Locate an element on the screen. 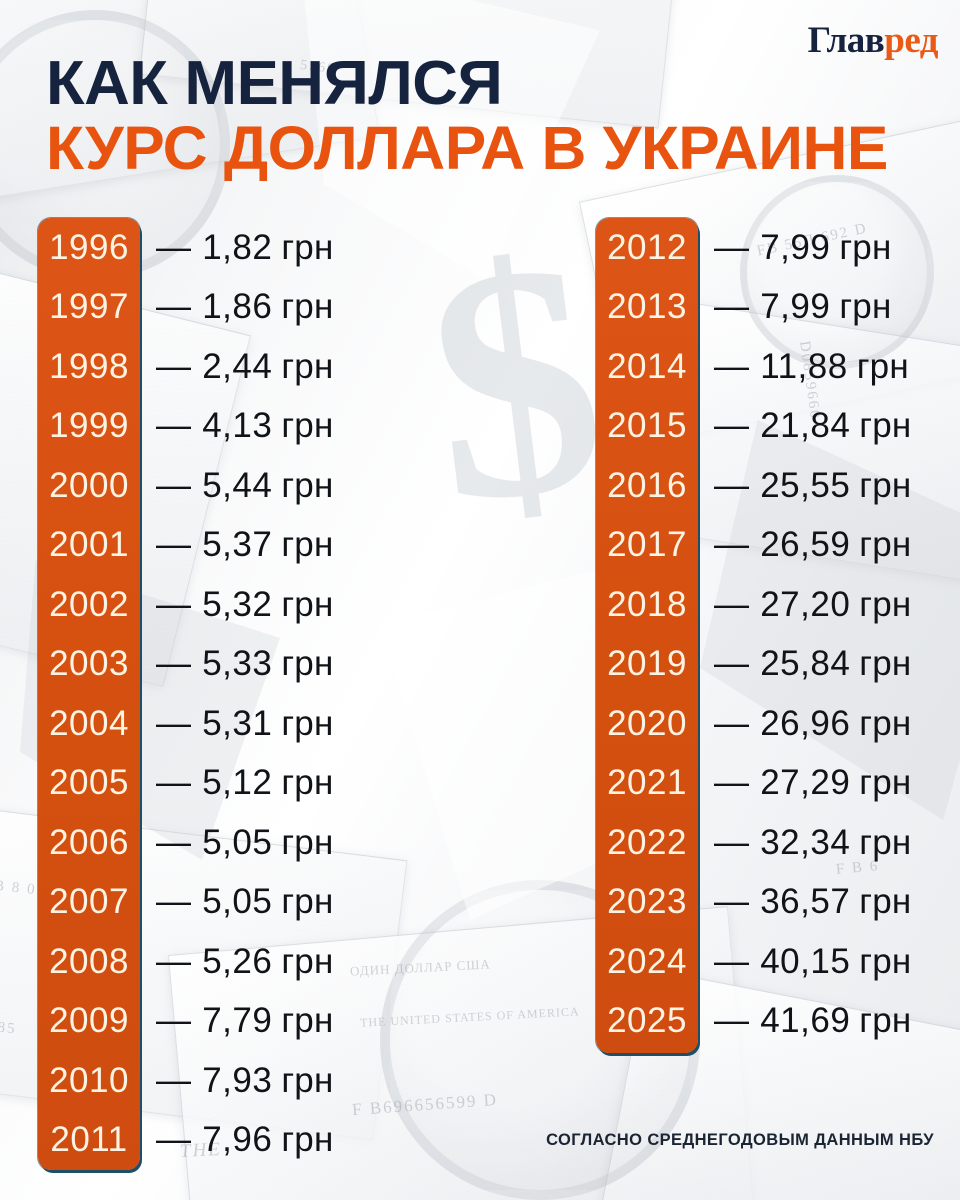 The height and width of the screenshot is (1200, 960). year-label: 2022 is located at coordinates (647, 842).